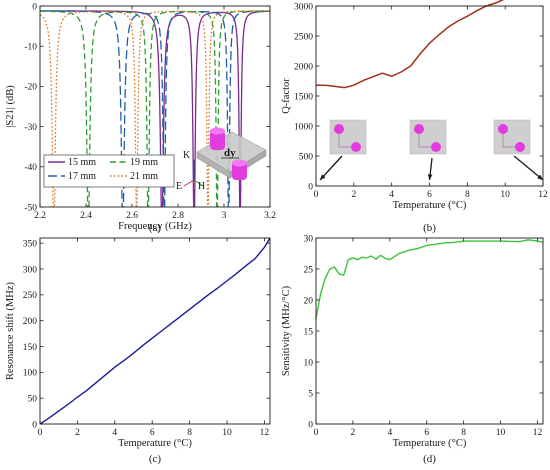 This screenshot has width=550, height=470. What do you see at coordinates (353, 433) in the screenshot?
I see `panel-d-xtick-label: 2` at bounding box center [353, 433].